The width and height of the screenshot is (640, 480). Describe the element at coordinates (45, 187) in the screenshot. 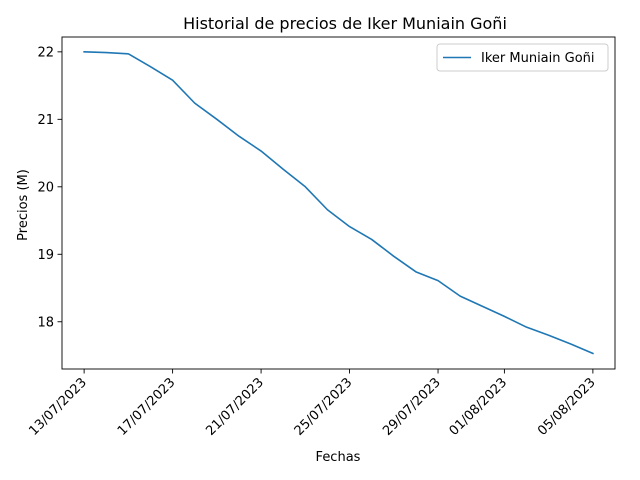

I see `y-tick-label: 20` at that location.